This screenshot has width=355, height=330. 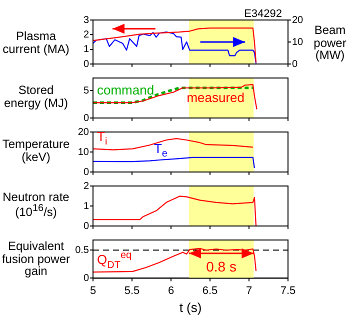 What do you see at coordinates (132, 290) in the screenshot?
I see `x-tick-label: 5.5` at bounding box center [132, 290].